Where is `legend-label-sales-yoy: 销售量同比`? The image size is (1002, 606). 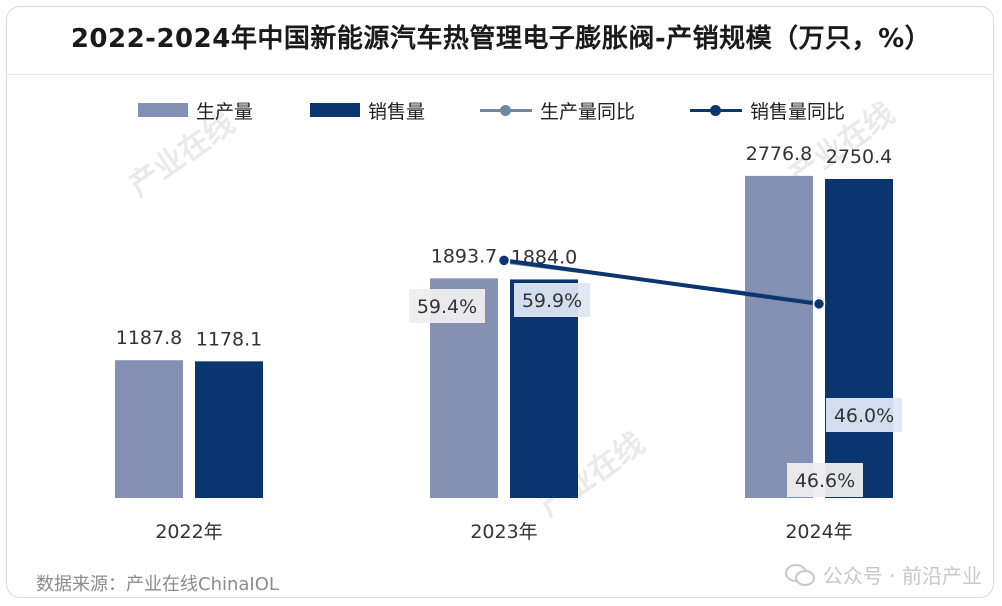 legend-label-sales-yoy: 销售量同比 is located at coordinates (798, 111).